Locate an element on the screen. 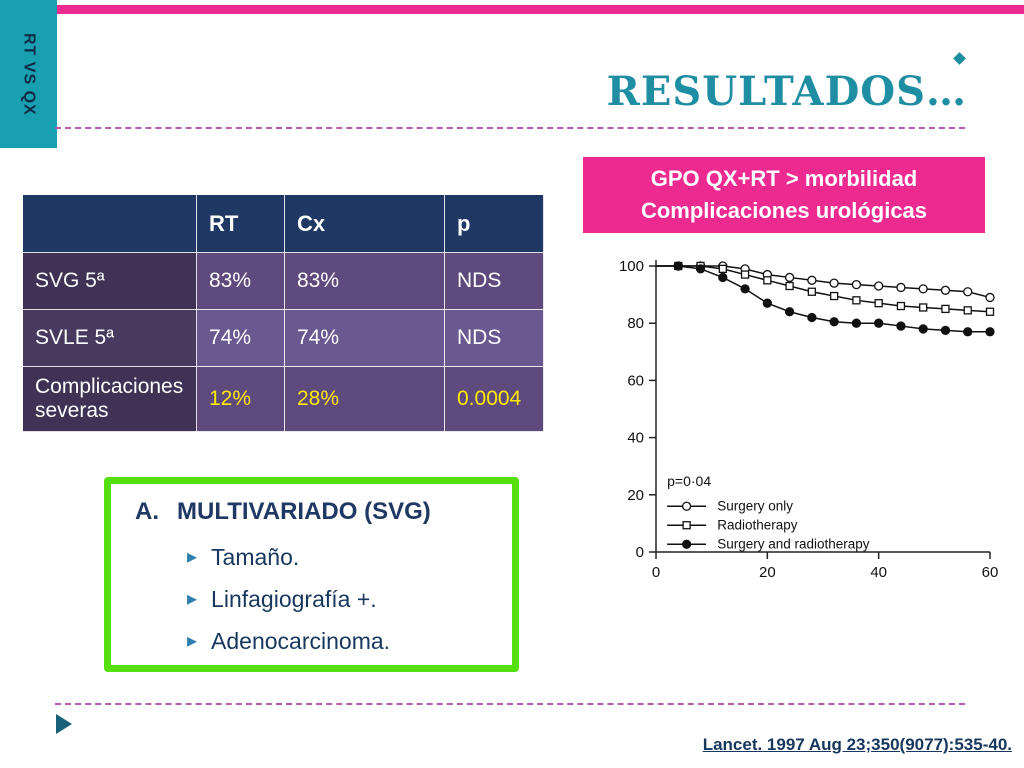  table-row: Complicaciones severas 12% 28% 0.0004 is located at coordinates (283, 399).